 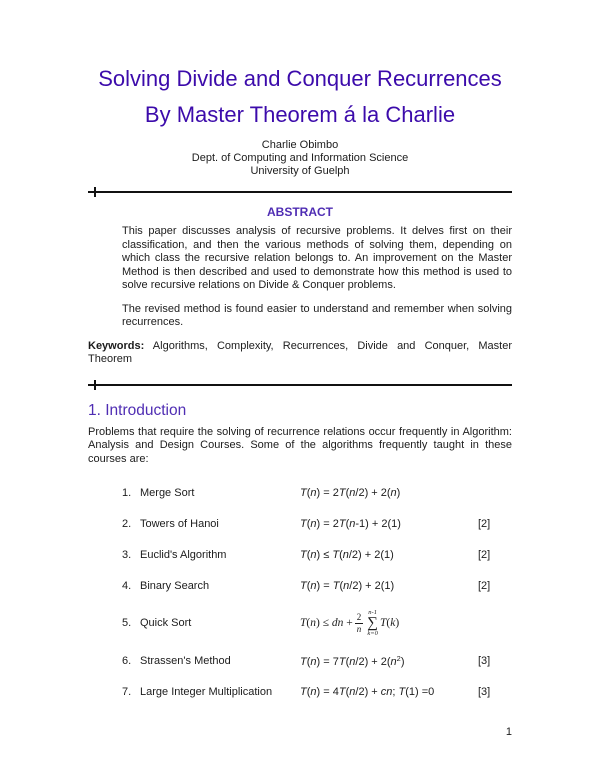 I want to click on keywords-label: Keywords:, so click(x=116, y=345).